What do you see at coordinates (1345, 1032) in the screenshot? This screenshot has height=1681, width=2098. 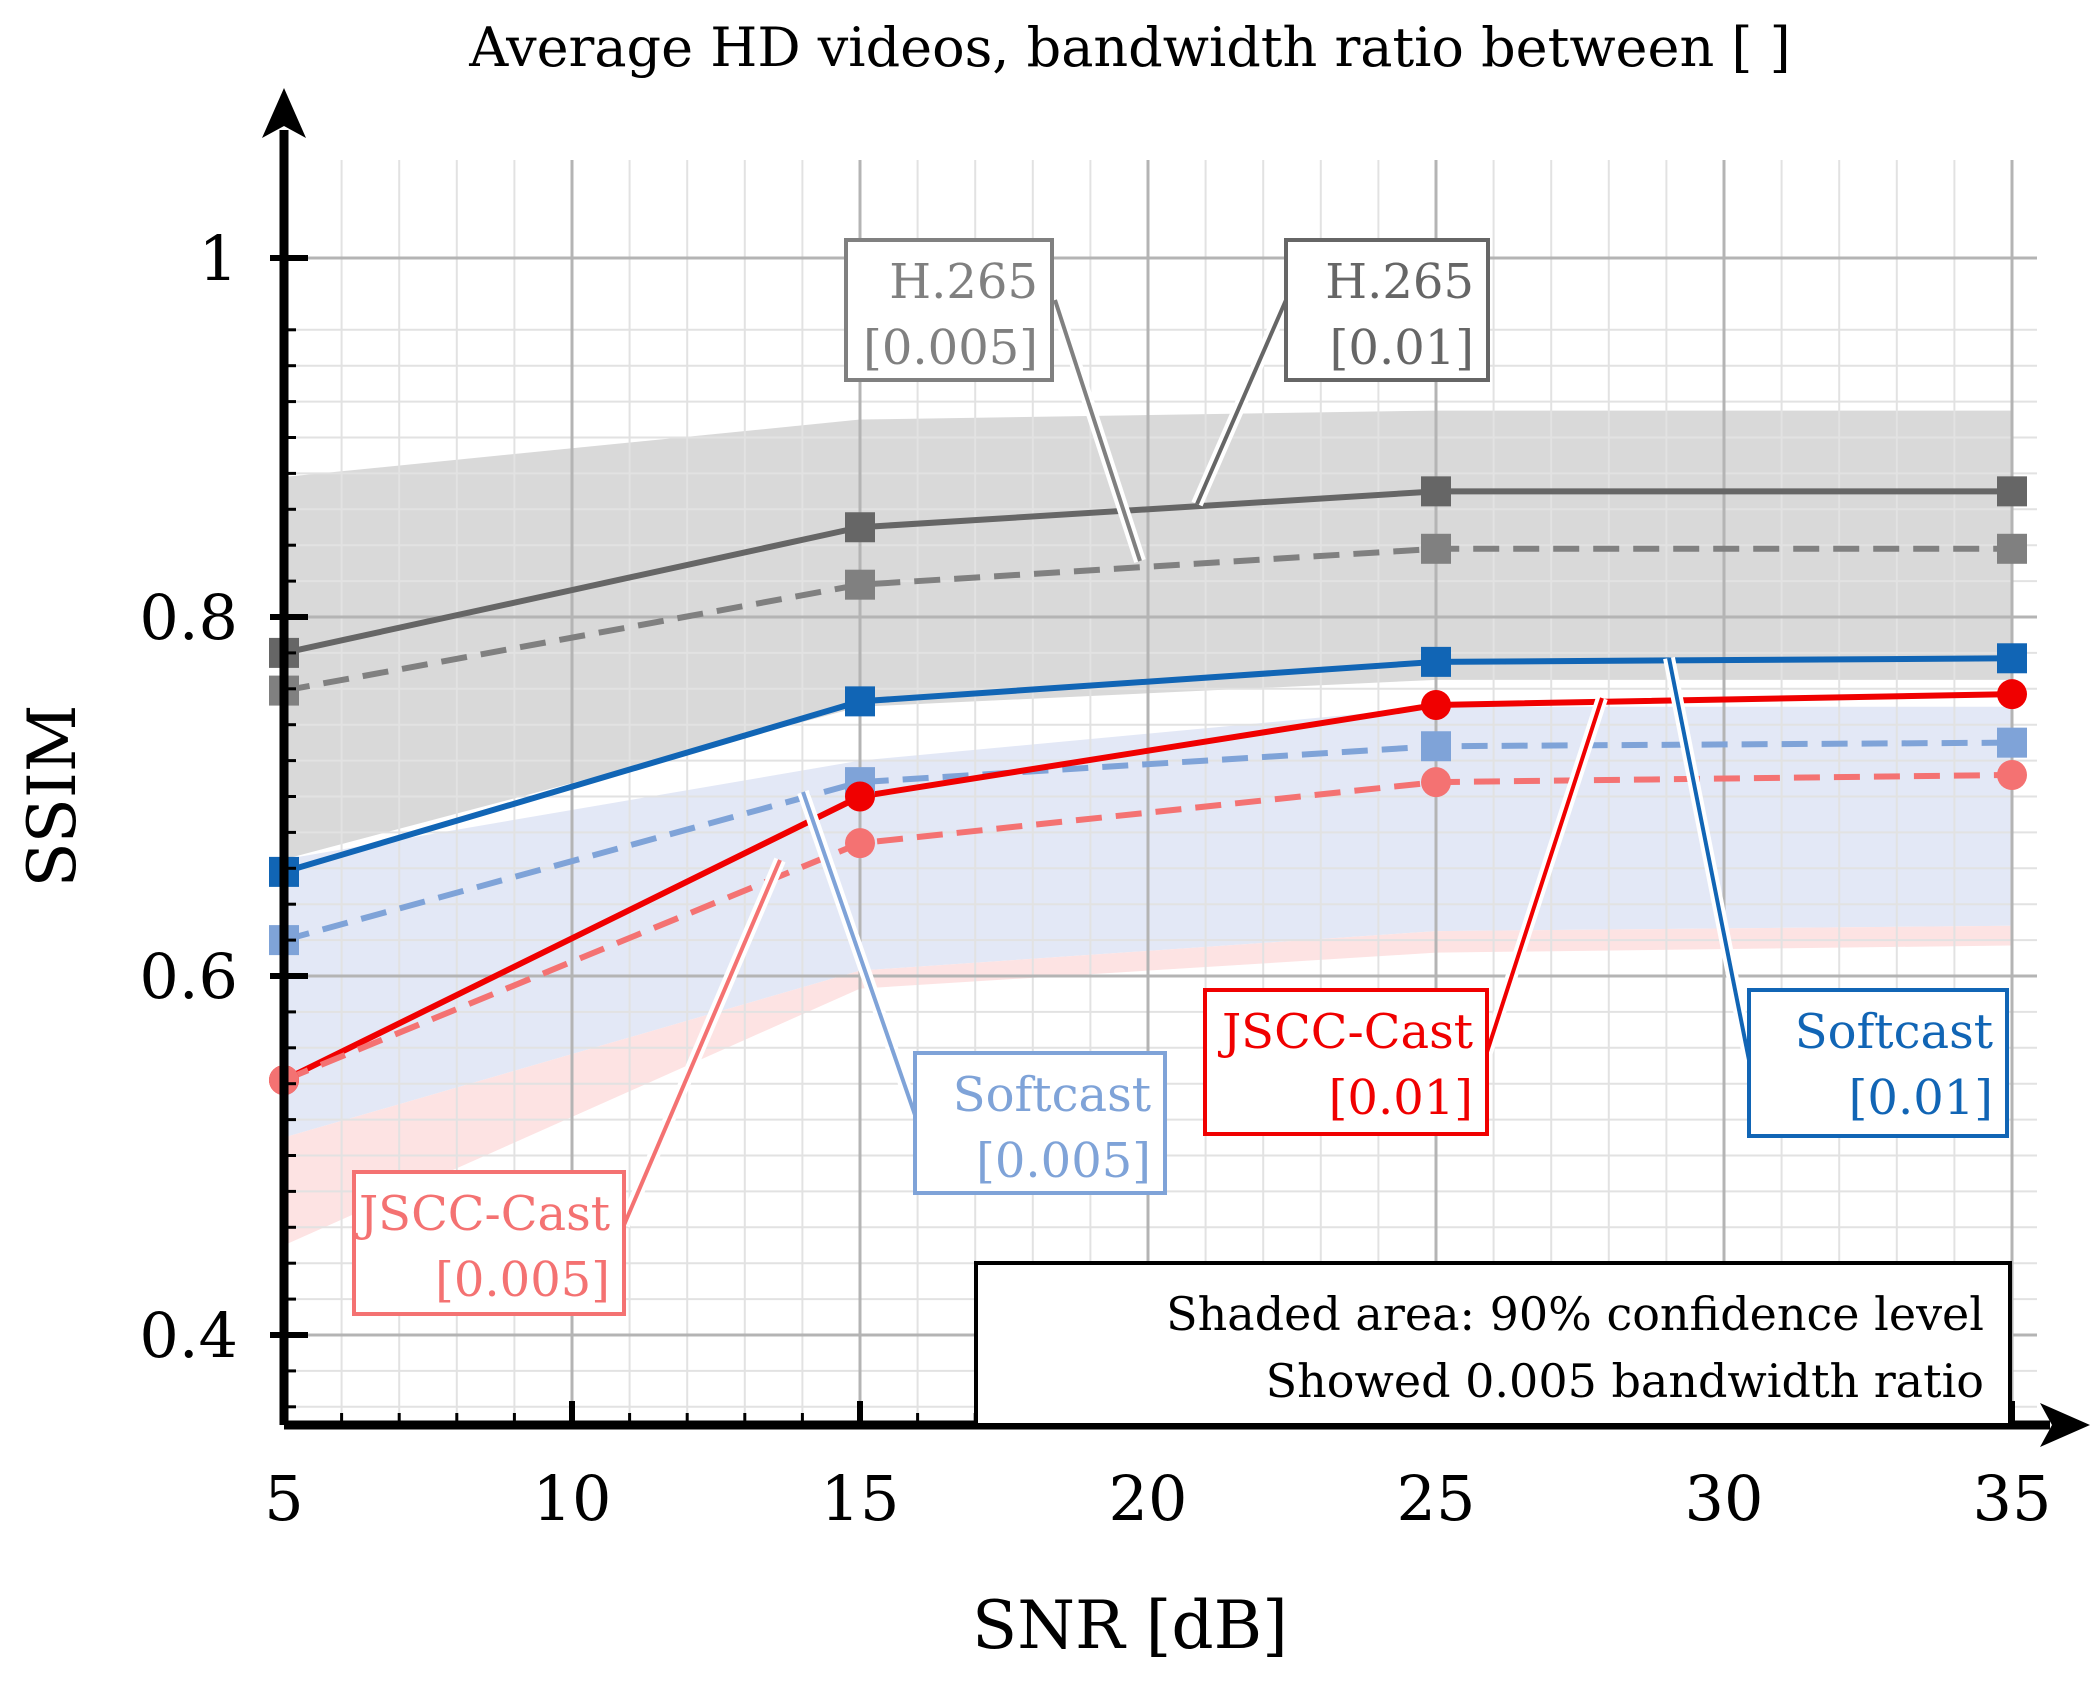 I see `callout-label-4: JSCC-Cast` at bounding box center [1345, 1032].